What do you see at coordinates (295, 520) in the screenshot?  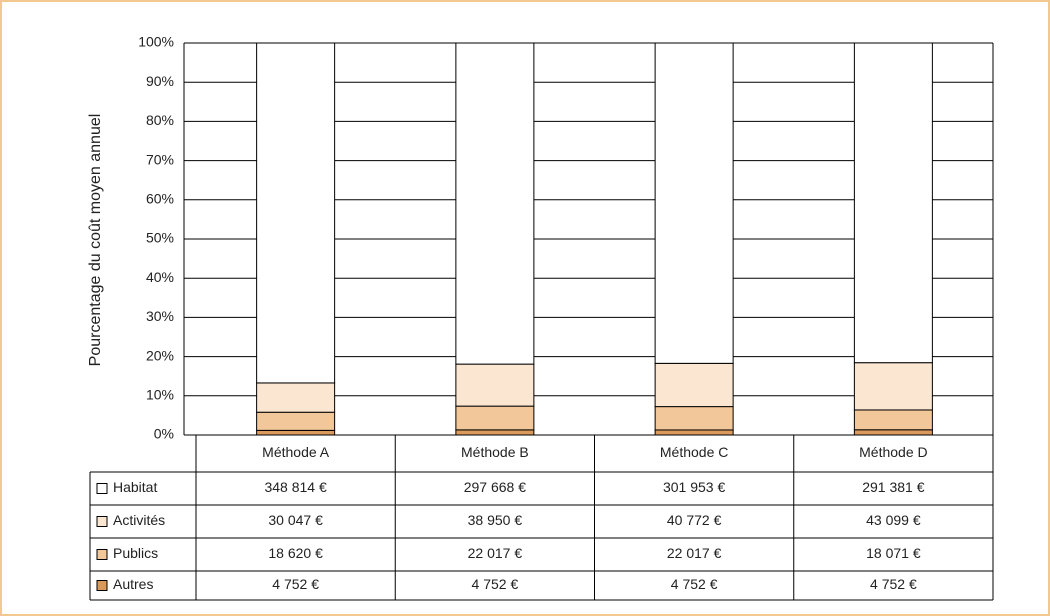 I see `table-value: 30 047 €` at bounding box center [295, 520].